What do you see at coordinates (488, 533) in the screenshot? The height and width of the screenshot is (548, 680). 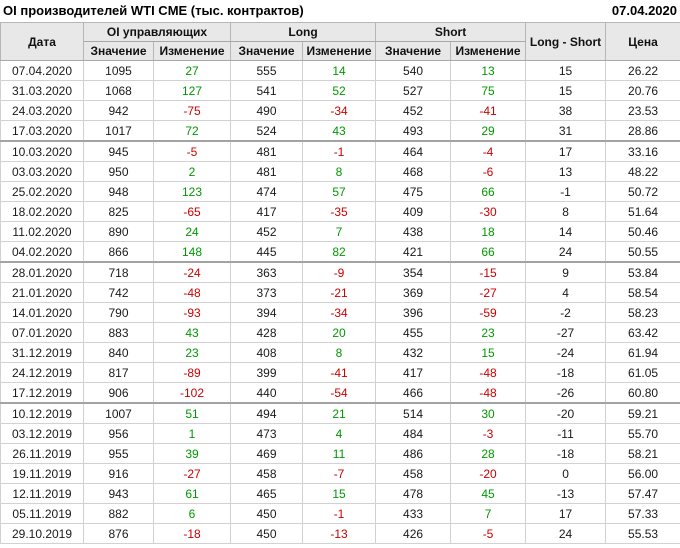 I see `short-change-cell: -5` at bounding box center [488, 533].